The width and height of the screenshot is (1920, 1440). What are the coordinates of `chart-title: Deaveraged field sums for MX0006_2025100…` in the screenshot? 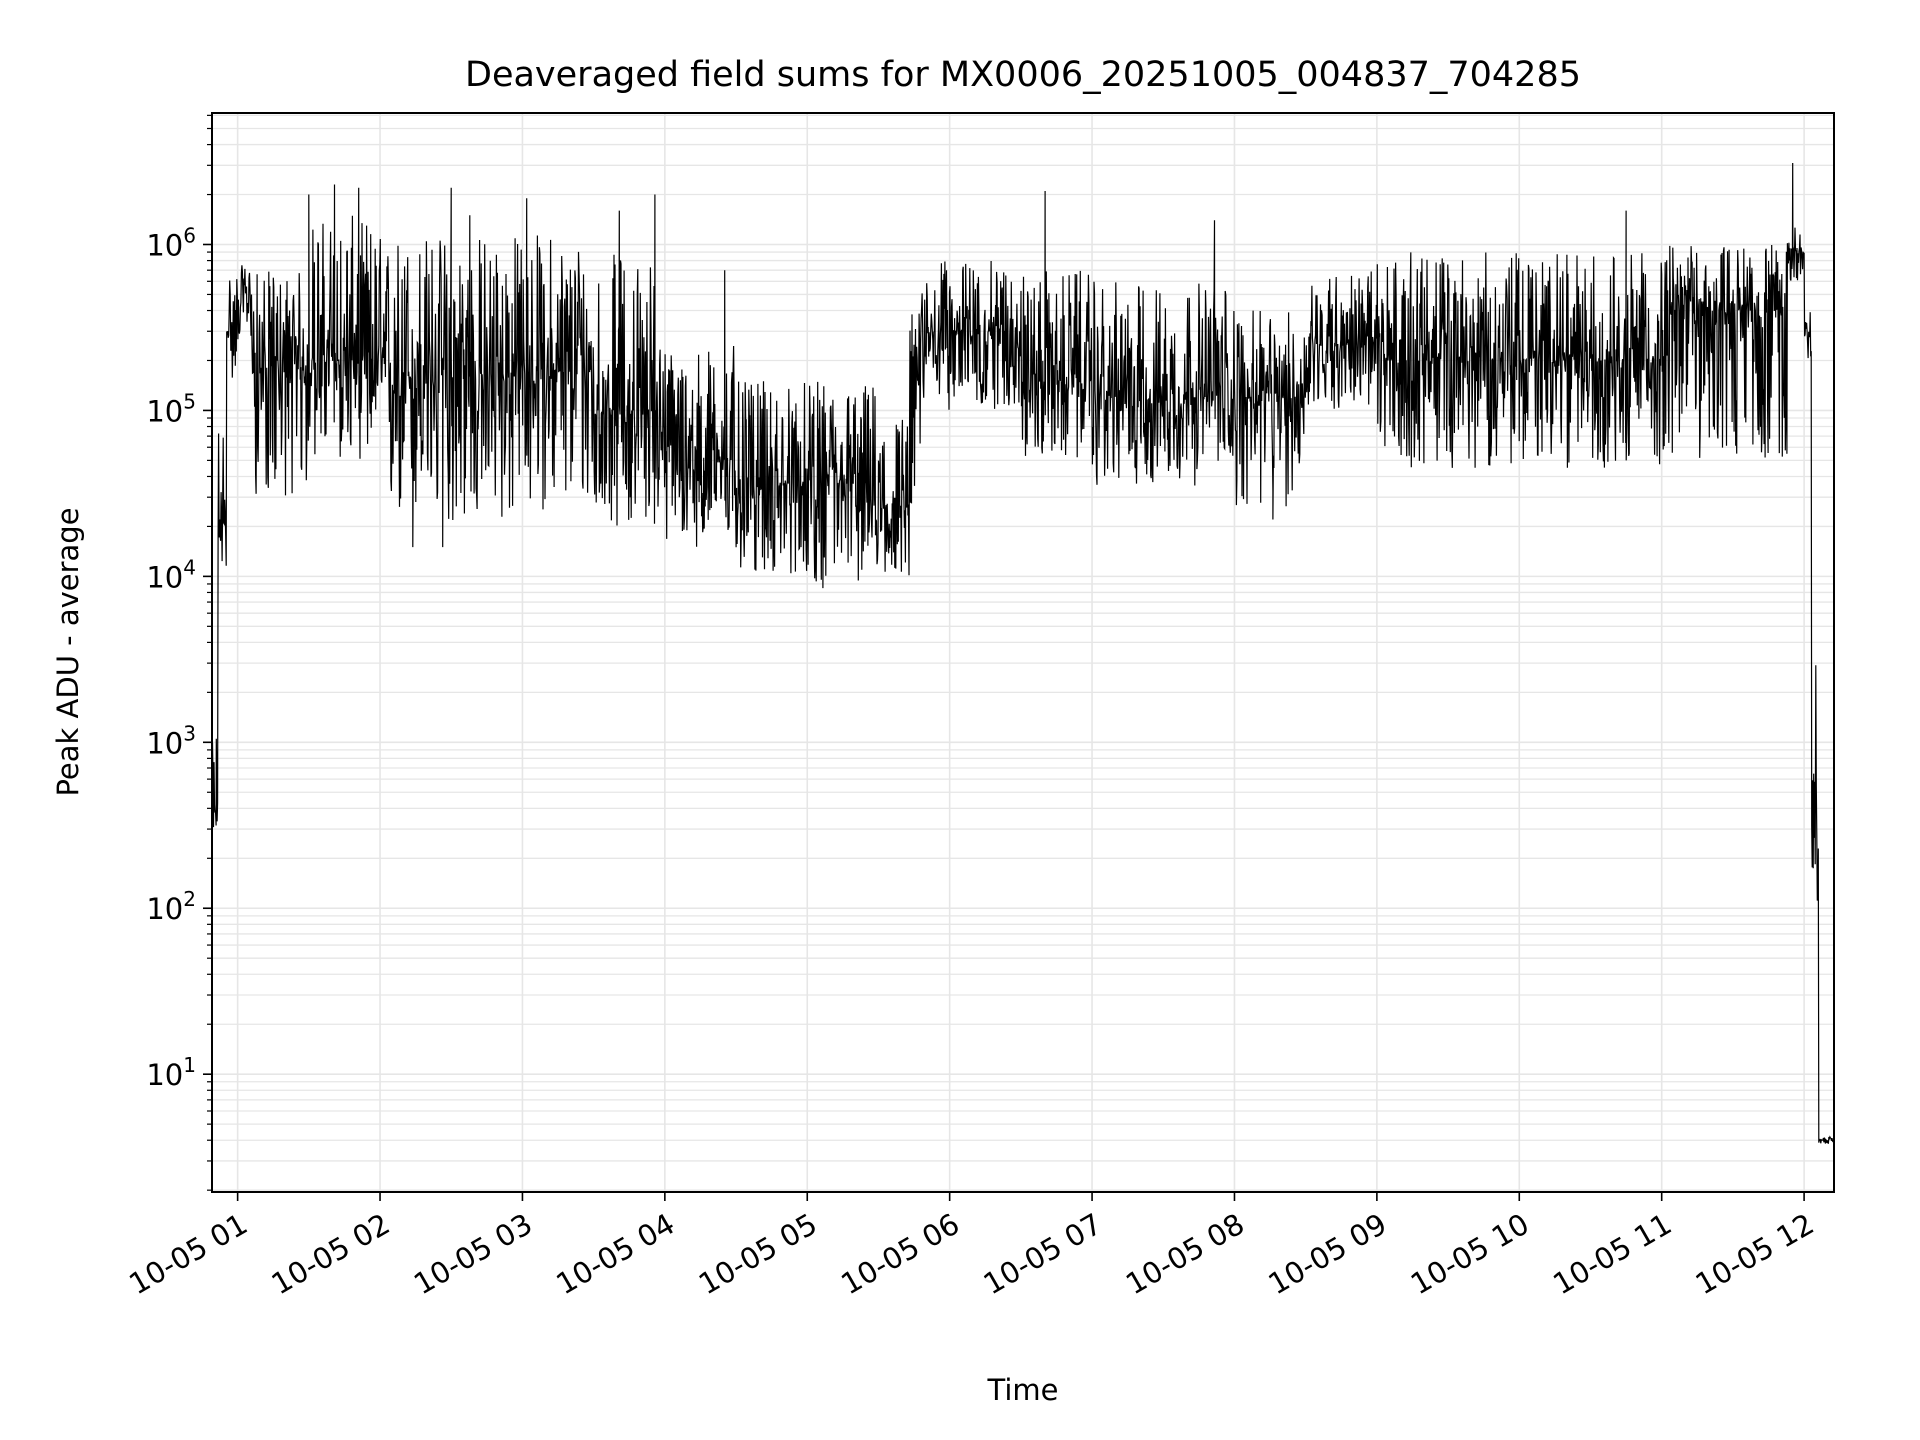 It's located at (1023, 75).